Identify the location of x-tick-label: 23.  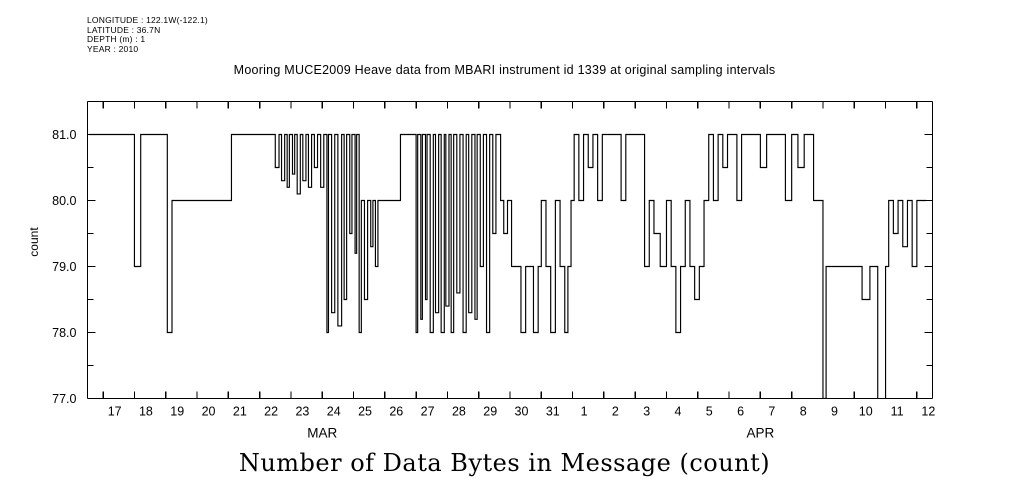
(302, 412).